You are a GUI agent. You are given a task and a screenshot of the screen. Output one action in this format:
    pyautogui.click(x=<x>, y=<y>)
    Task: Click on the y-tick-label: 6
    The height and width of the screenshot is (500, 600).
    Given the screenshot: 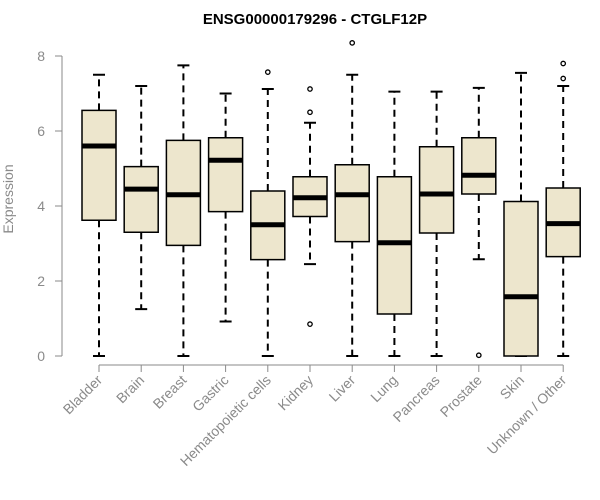 What is the action you would take?
    pyautogui.click(x=41, y=131)
    